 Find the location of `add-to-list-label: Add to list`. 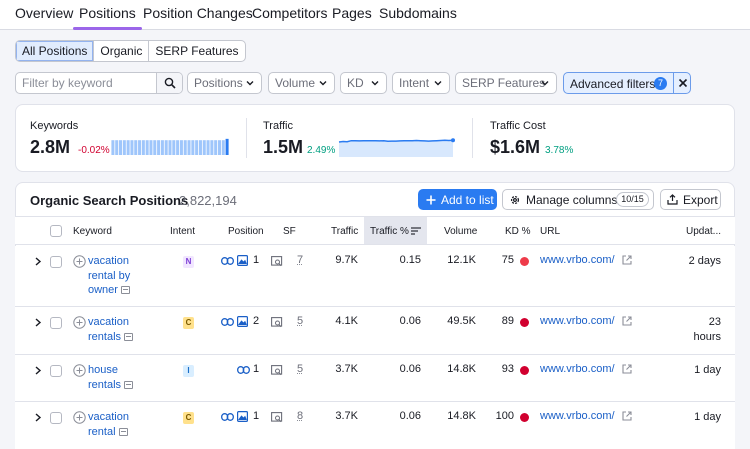

add-to-list-label: Add to list is located at coordinates (467, 200).